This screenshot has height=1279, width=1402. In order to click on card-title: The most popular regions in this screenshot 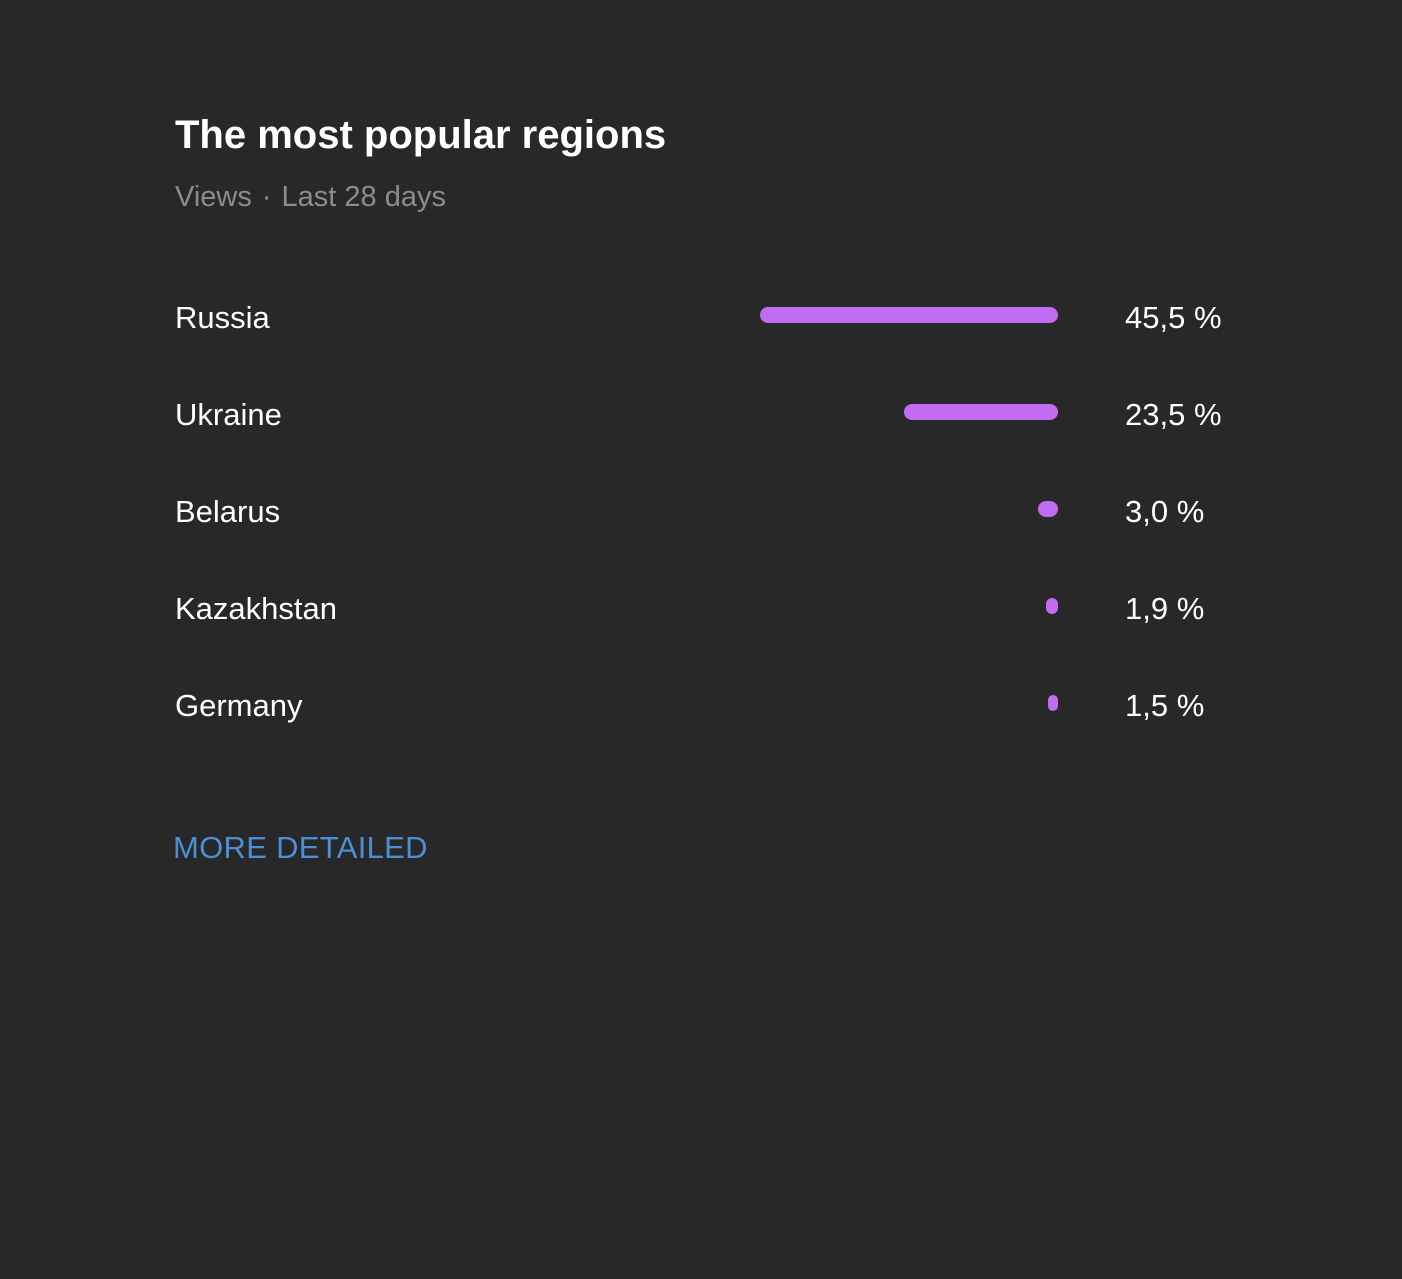, I will do `click(421, 135)`.